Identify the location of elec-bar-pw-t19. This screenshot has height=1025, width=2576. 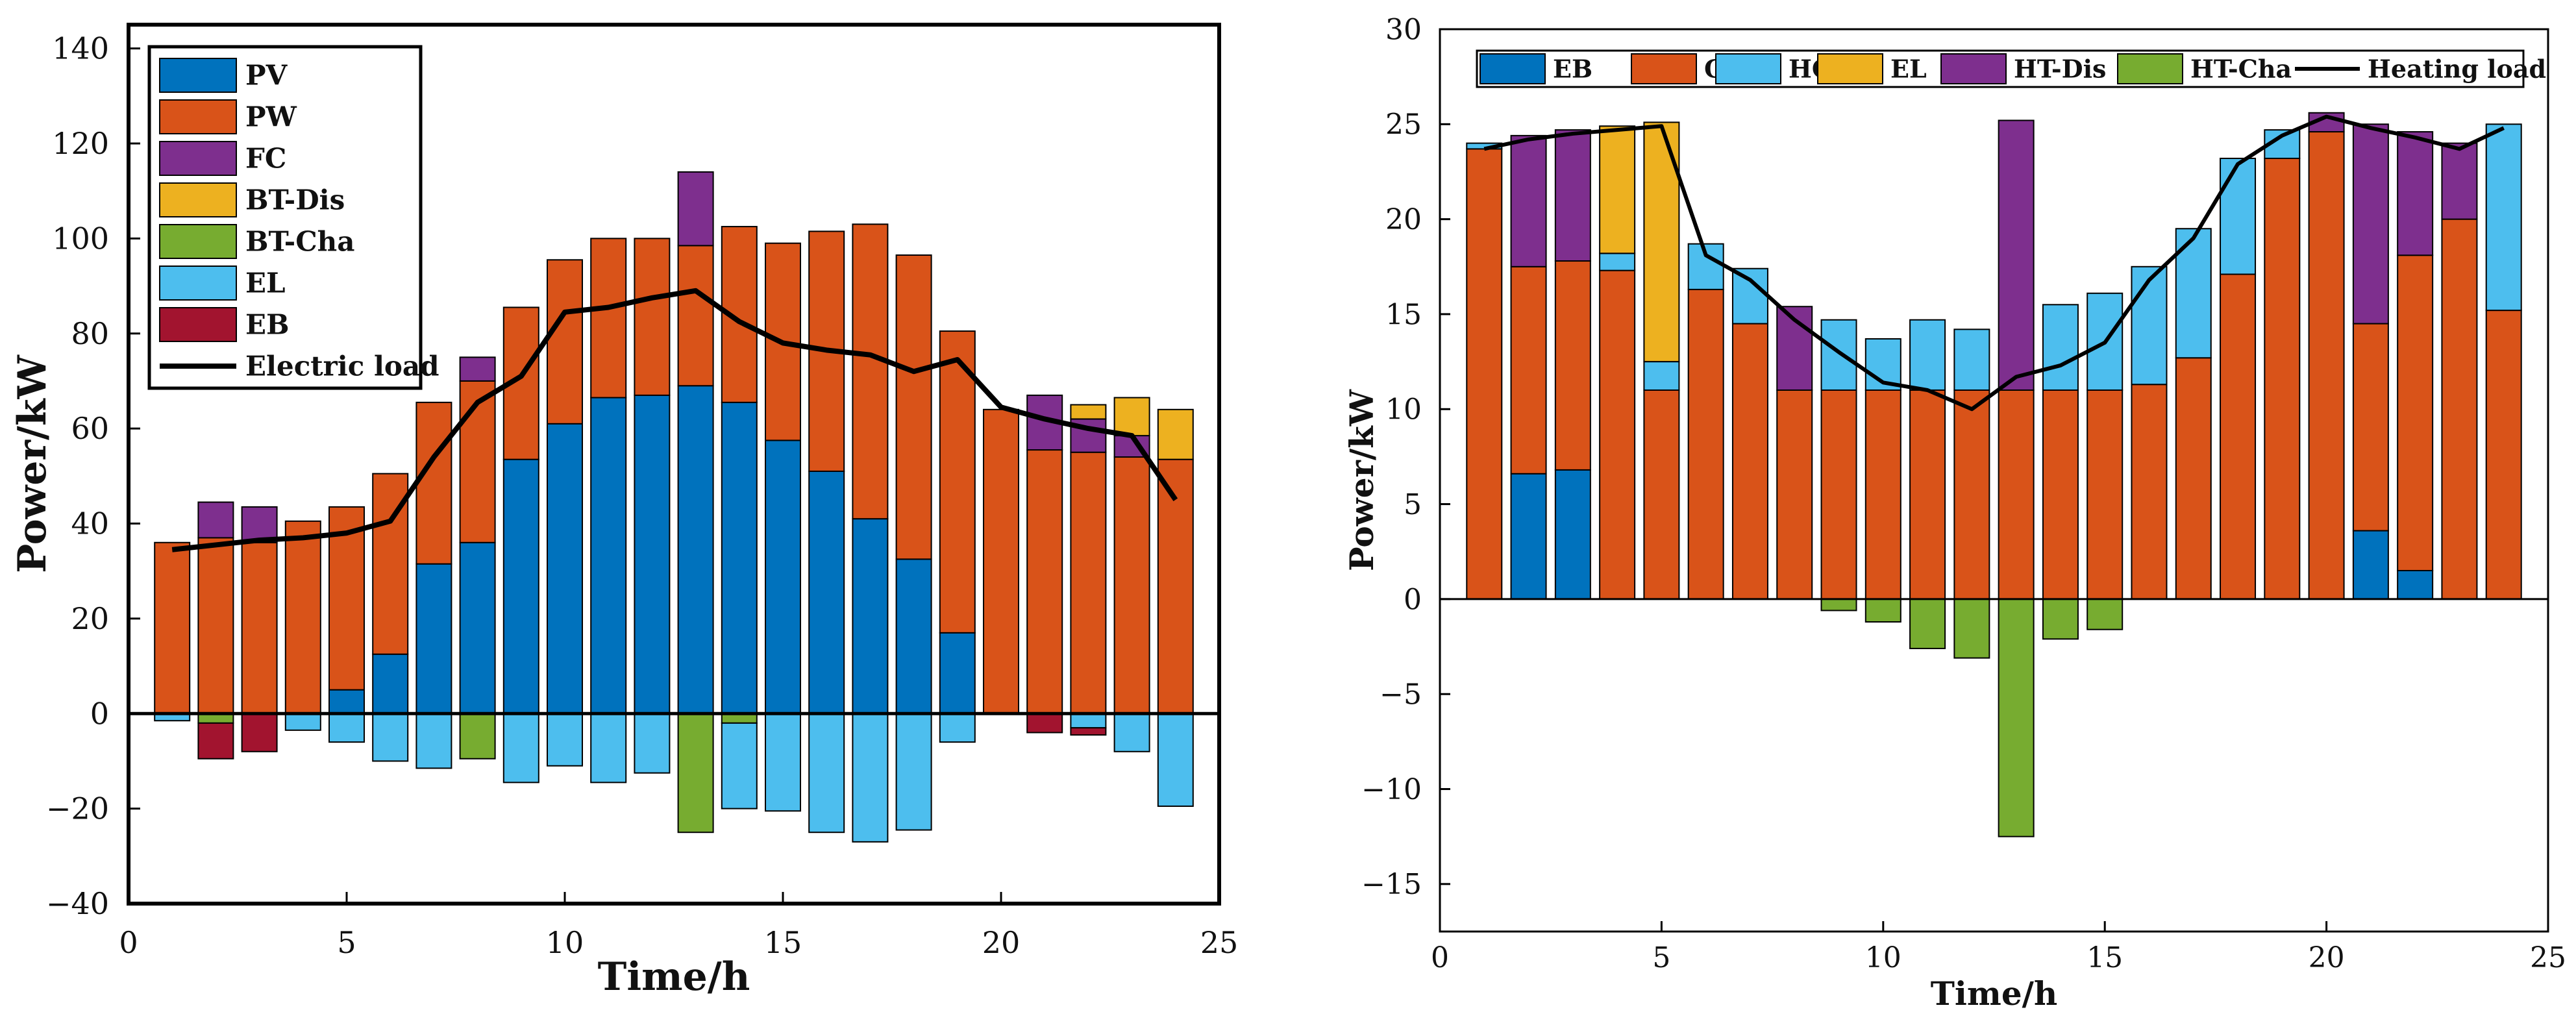
(957, 482).